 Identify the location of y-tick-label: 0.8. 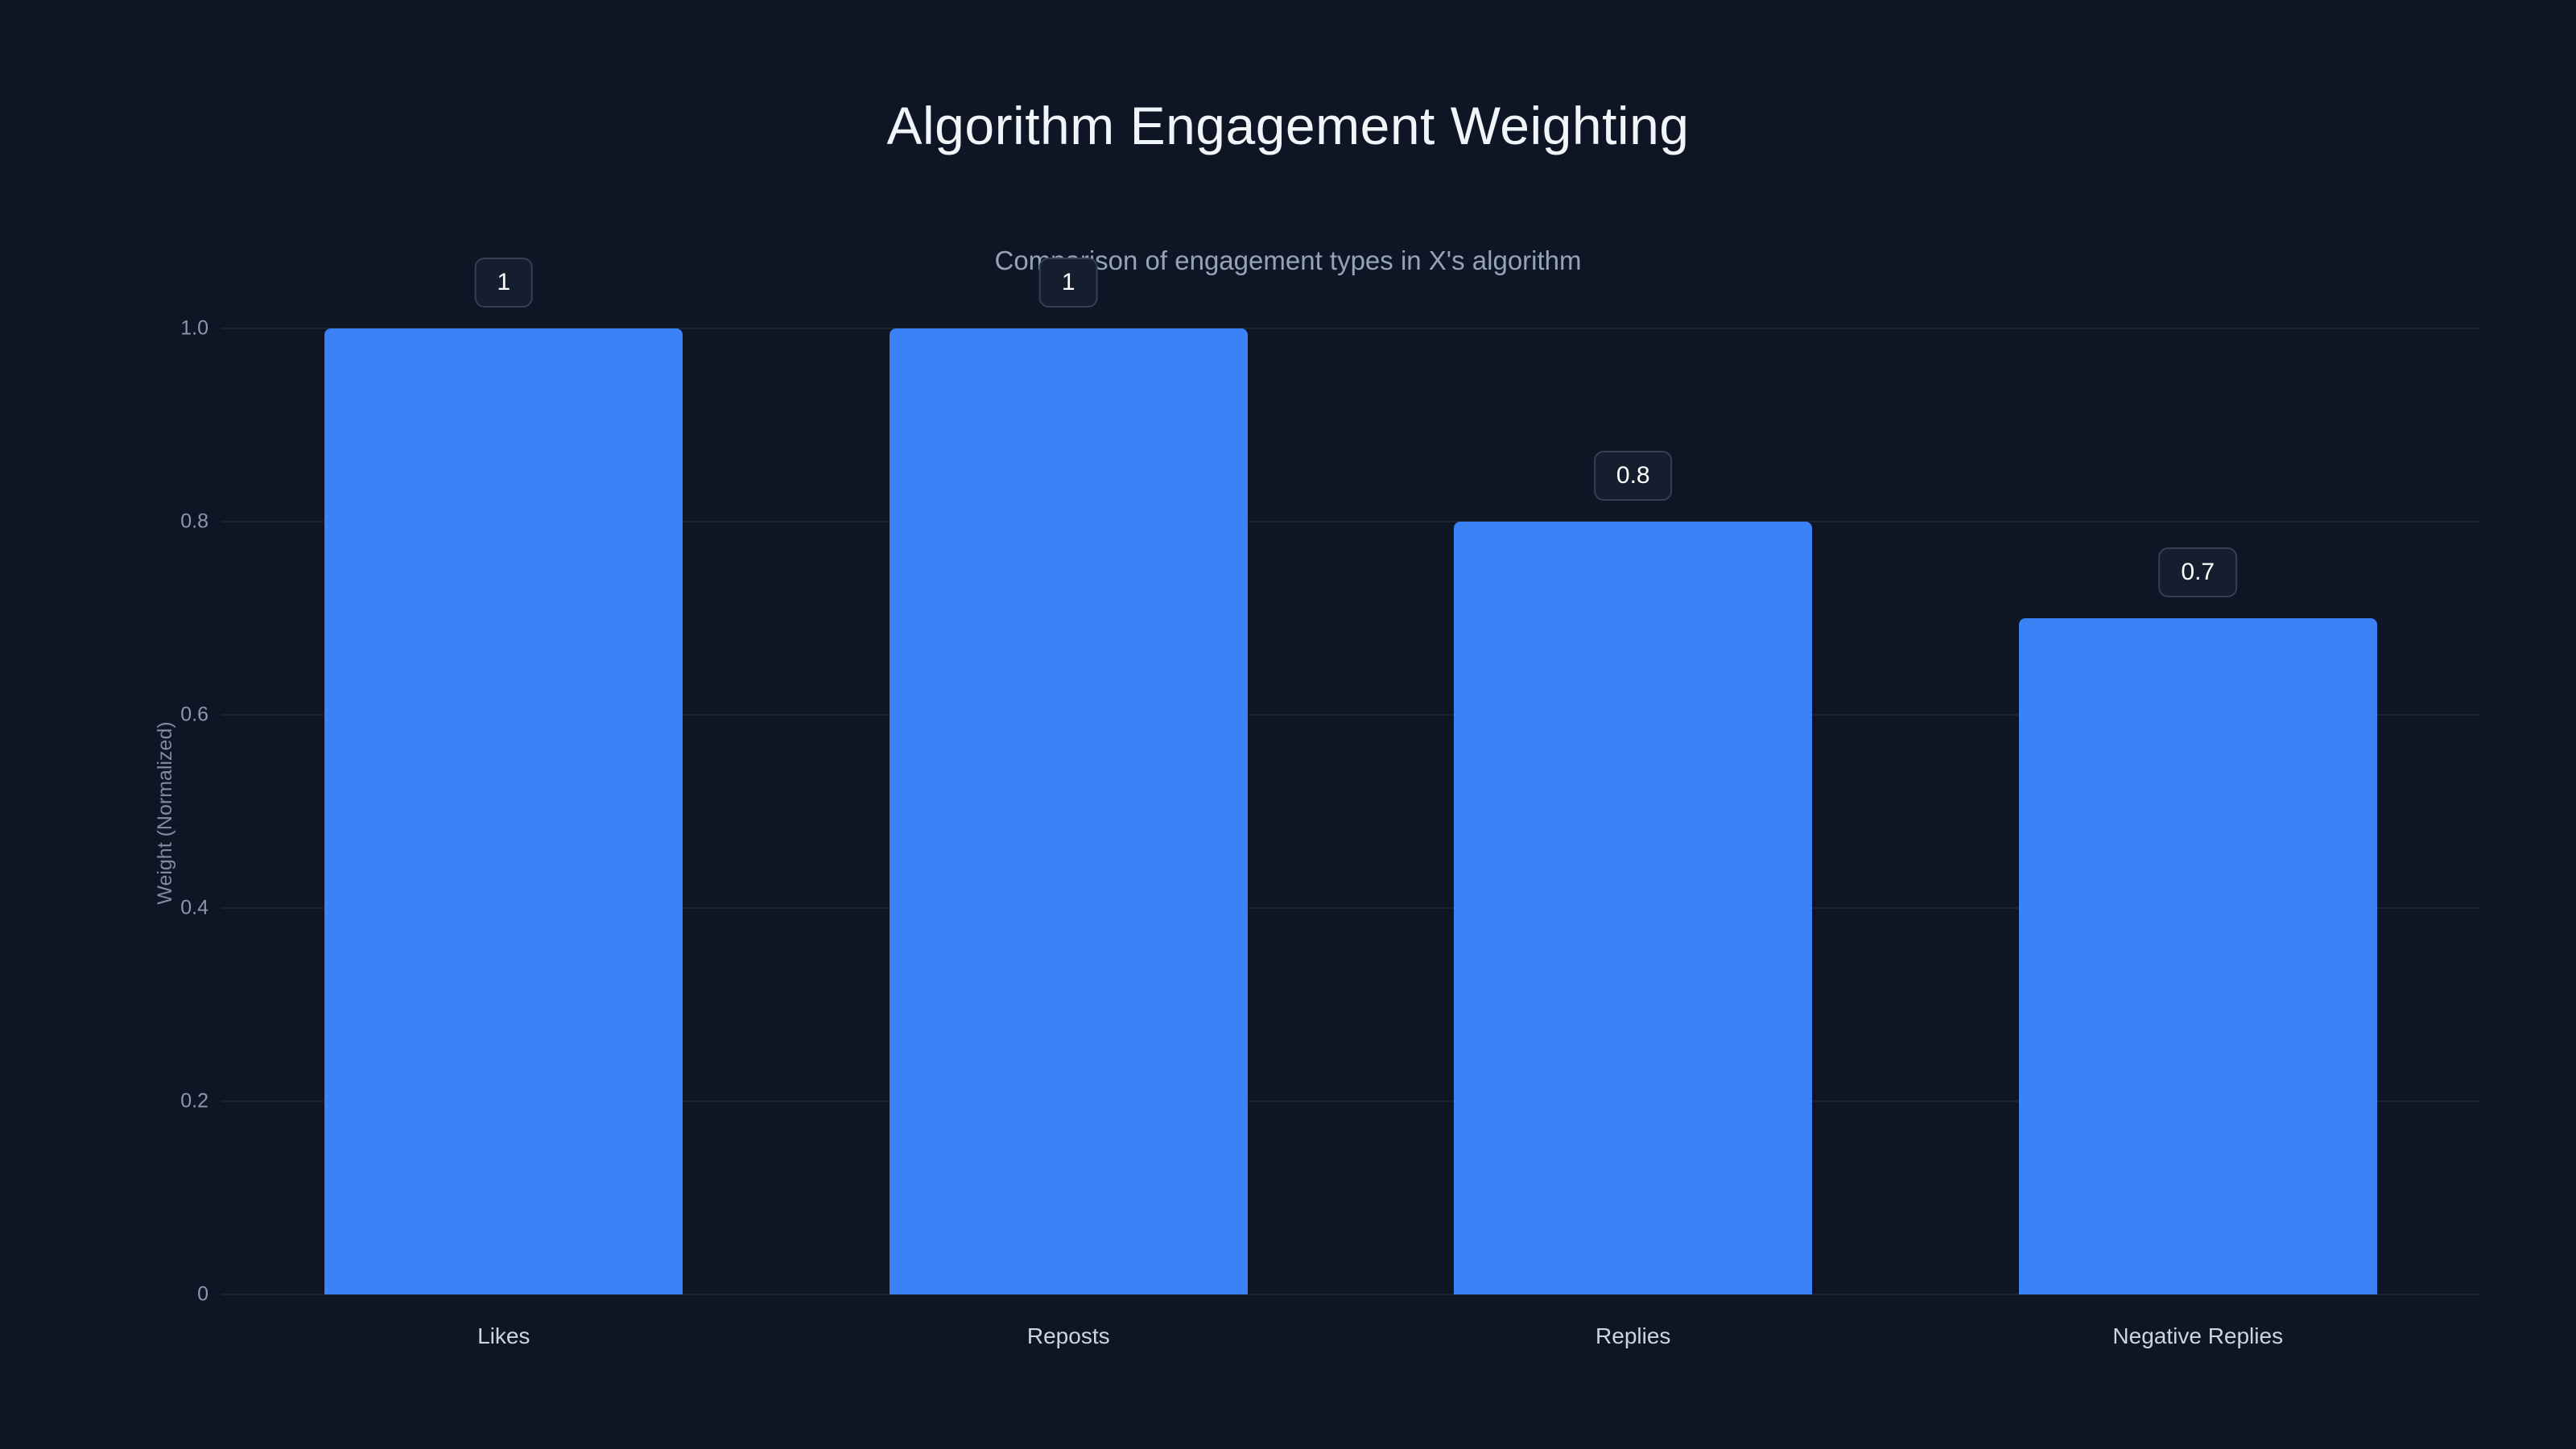
(194, 521).